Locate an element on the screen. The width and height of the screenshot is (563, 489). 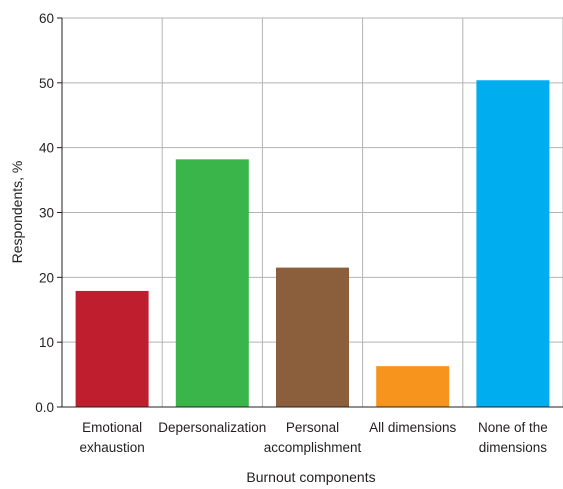
y-tick-labels: 0.0 10 20 30 40 50 60 is located at coordinates (48, 213).